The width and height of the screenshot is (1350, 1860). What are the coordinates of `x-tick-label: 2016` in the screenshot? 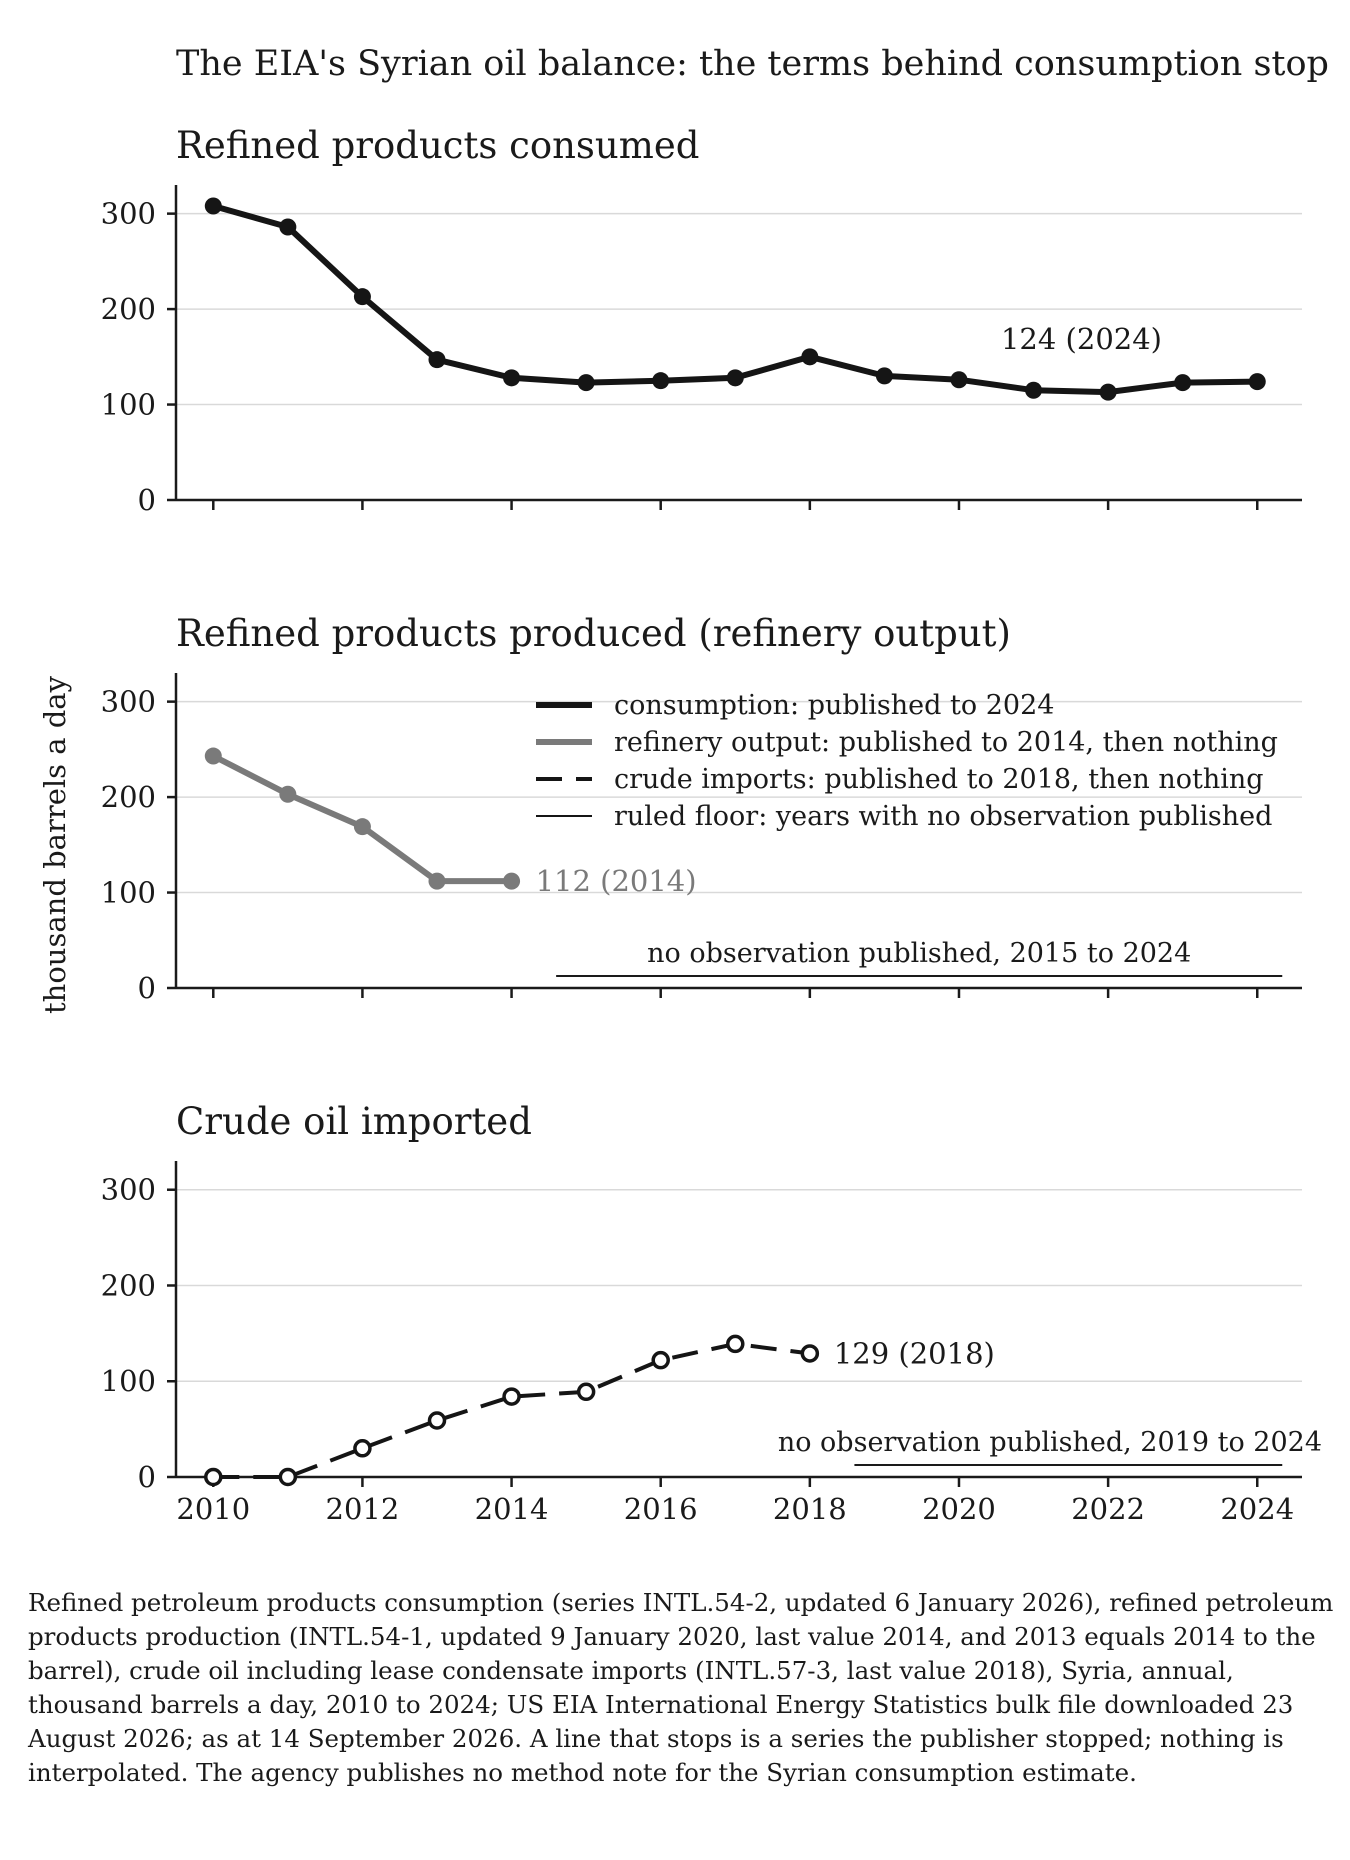 It's located at (661, 1509).